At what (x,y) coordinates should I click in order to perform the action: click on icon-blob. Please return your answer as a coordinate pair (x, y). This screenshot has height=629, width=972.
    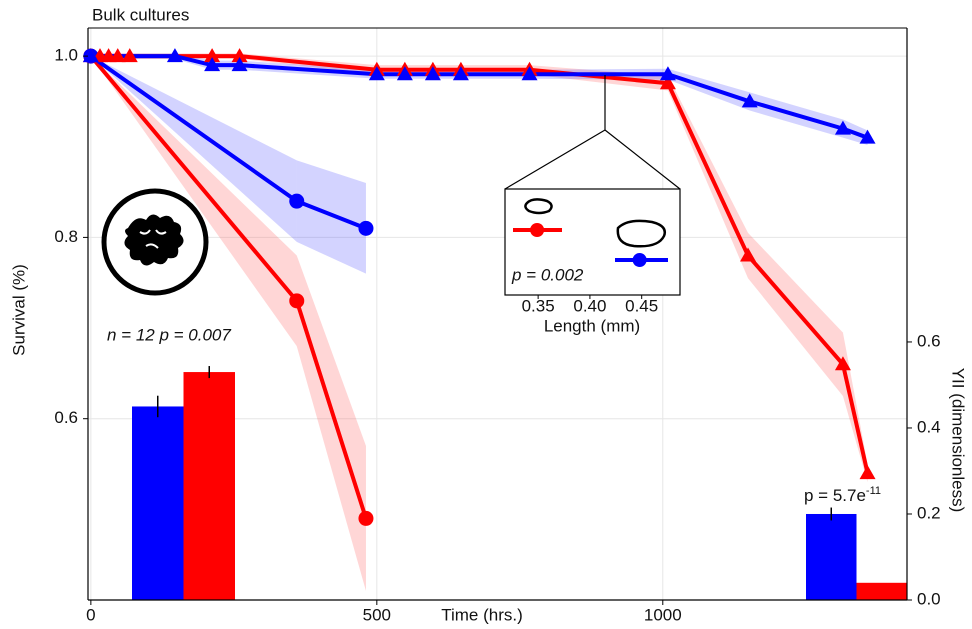
    Looking at the image, I should click on (154, 240).